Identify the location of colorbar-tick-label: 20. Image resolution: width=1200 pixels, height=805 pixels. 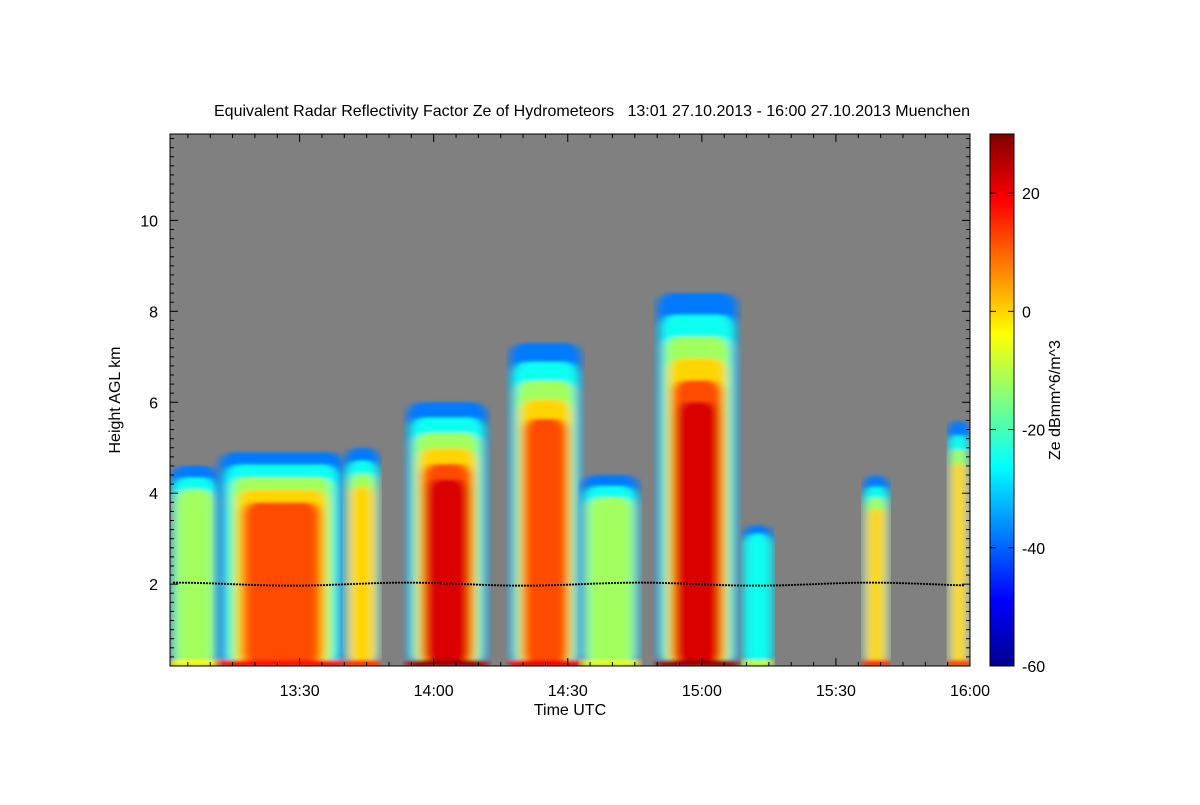
(1031, 194).